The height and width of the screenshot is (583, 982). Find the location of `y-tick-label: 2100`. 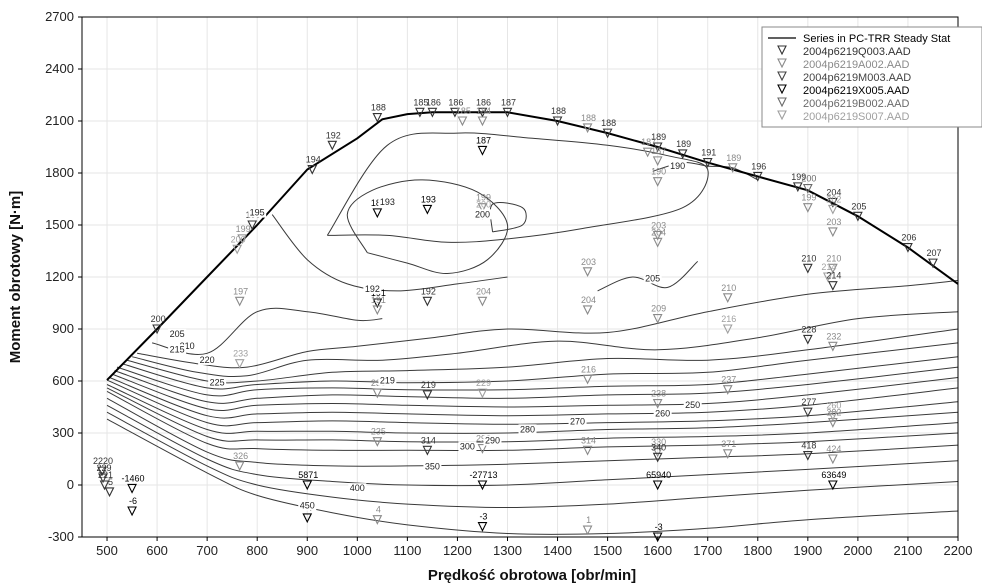

y-tick-label: 2100 is located at coordinates (59, 120).